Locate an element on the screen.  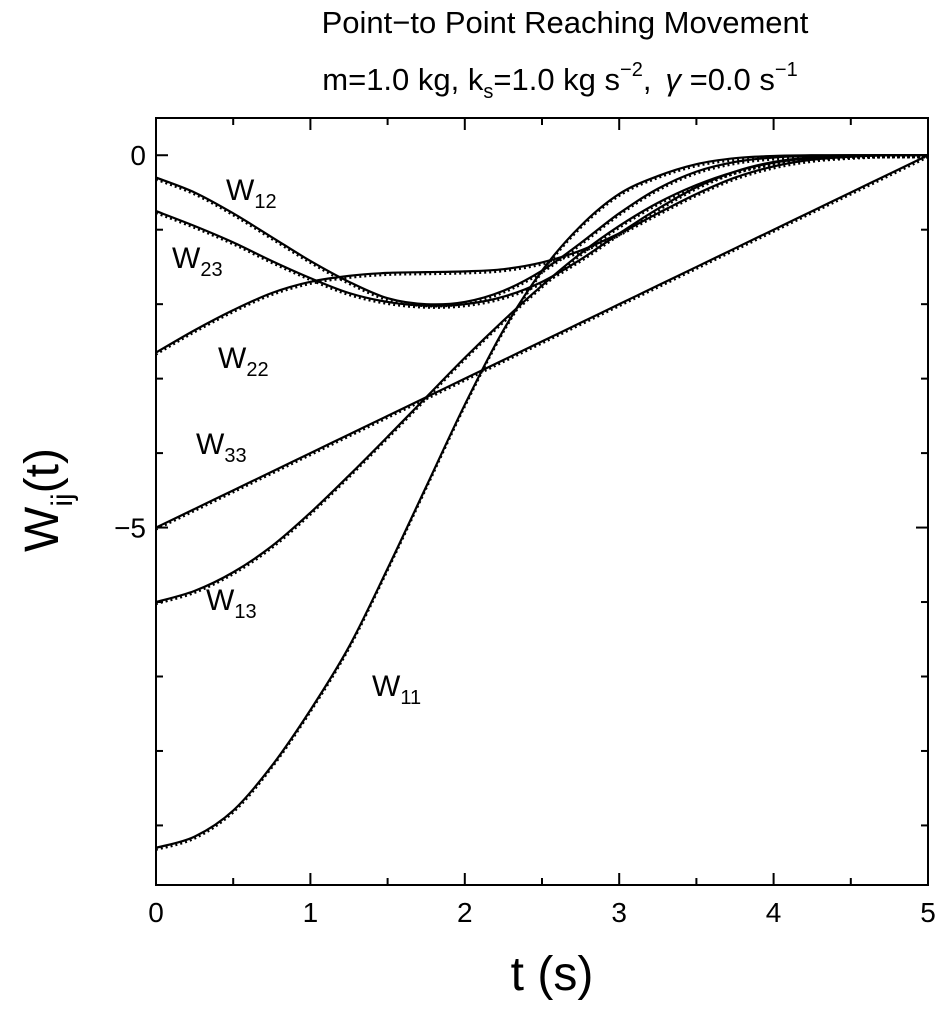
y-axis-label-subscript: ij is located at coordinates (62, 499).